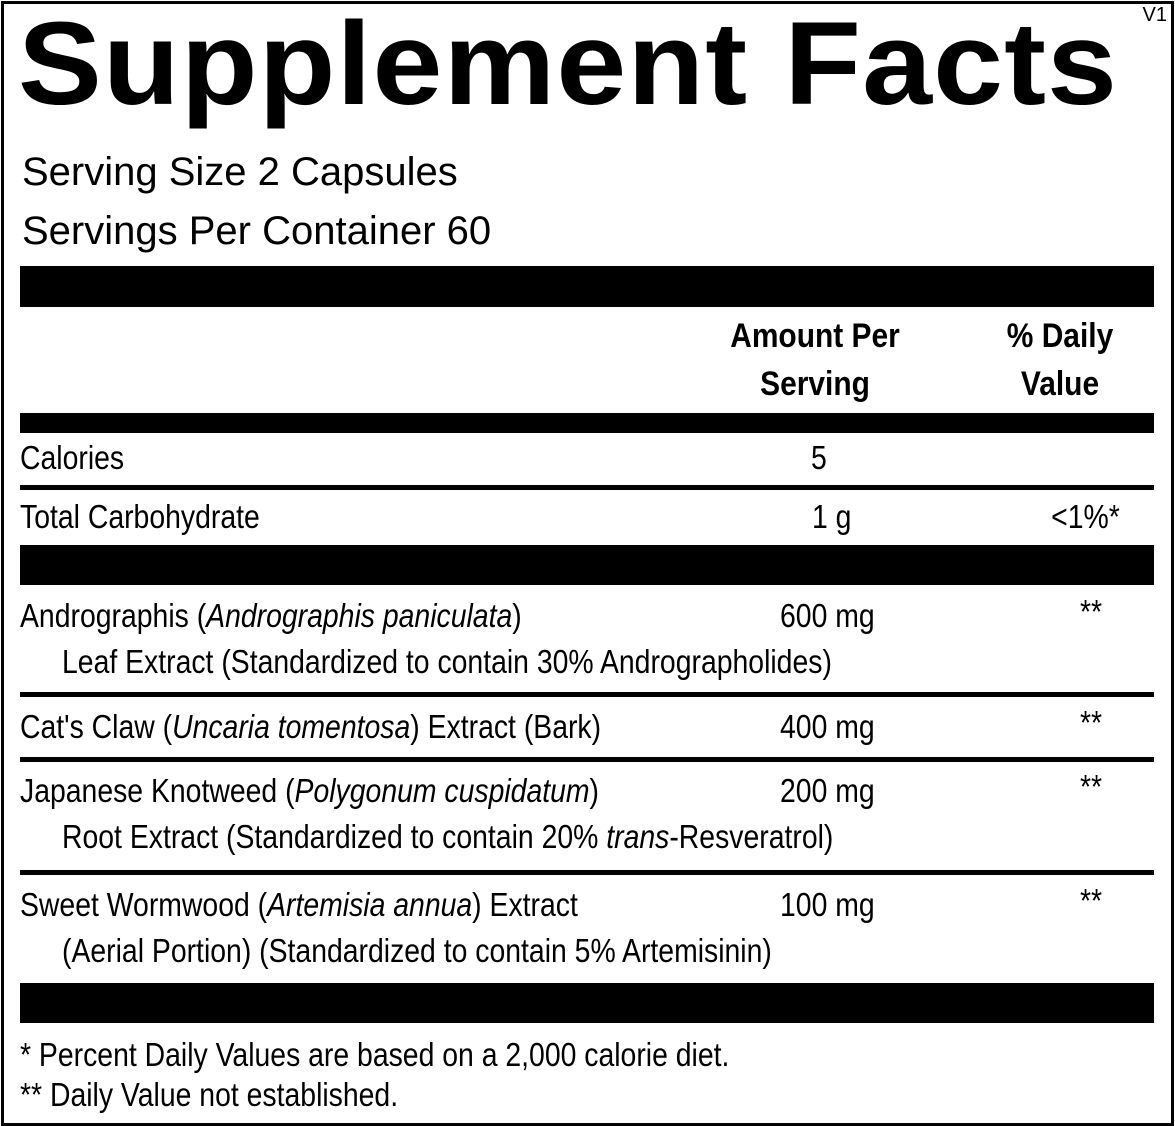  What do you see at coordinates (1060, 384) in the screenshot?
I see `dv-header-line2: Value` at bounding box center [1060, 384].